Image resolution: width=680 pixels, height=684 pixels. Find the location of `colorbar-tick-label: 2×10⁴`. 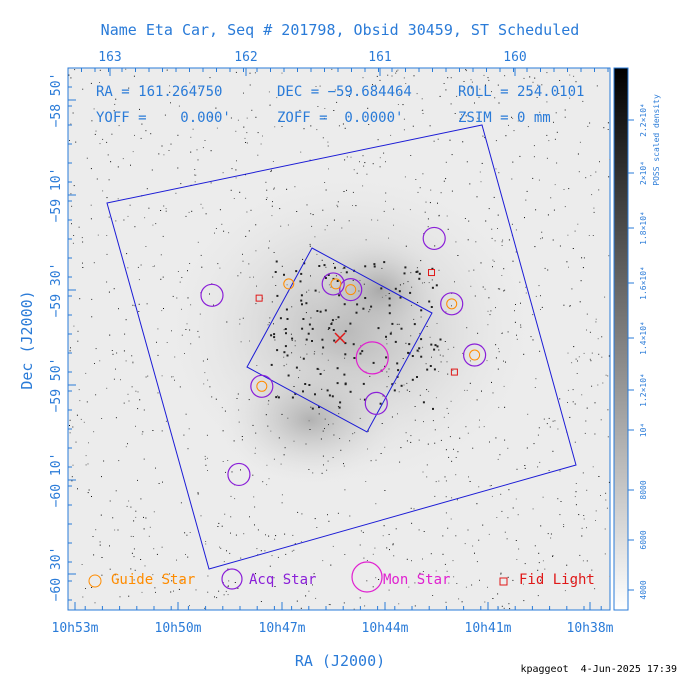

colorbar-tick-label: 2×10⁴ is located at coordinates (643, 173).